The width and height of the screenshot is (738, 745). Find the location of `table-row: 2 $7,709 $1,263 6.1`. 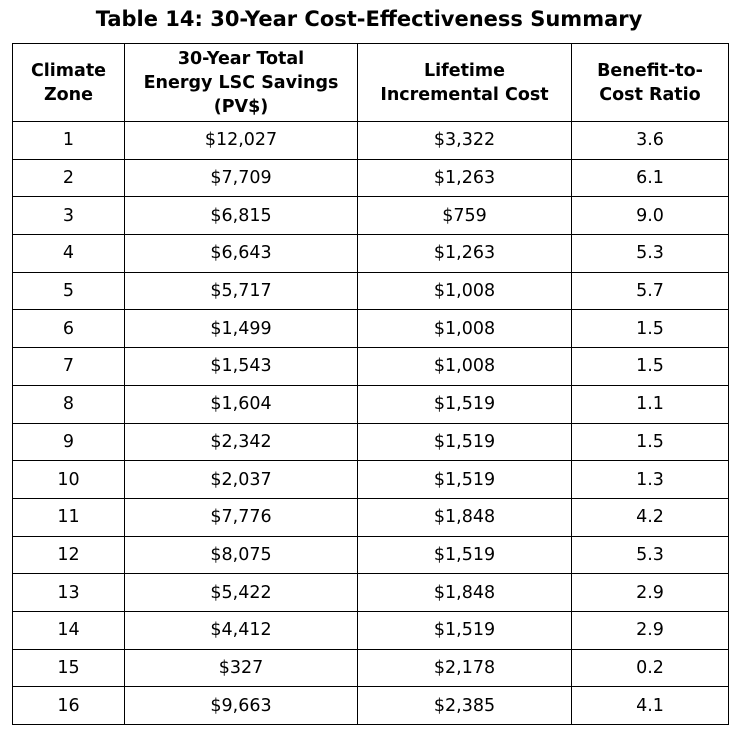

table-row: 2 $7,709 $1,263 6.1 is located at coordinates (370, 178).